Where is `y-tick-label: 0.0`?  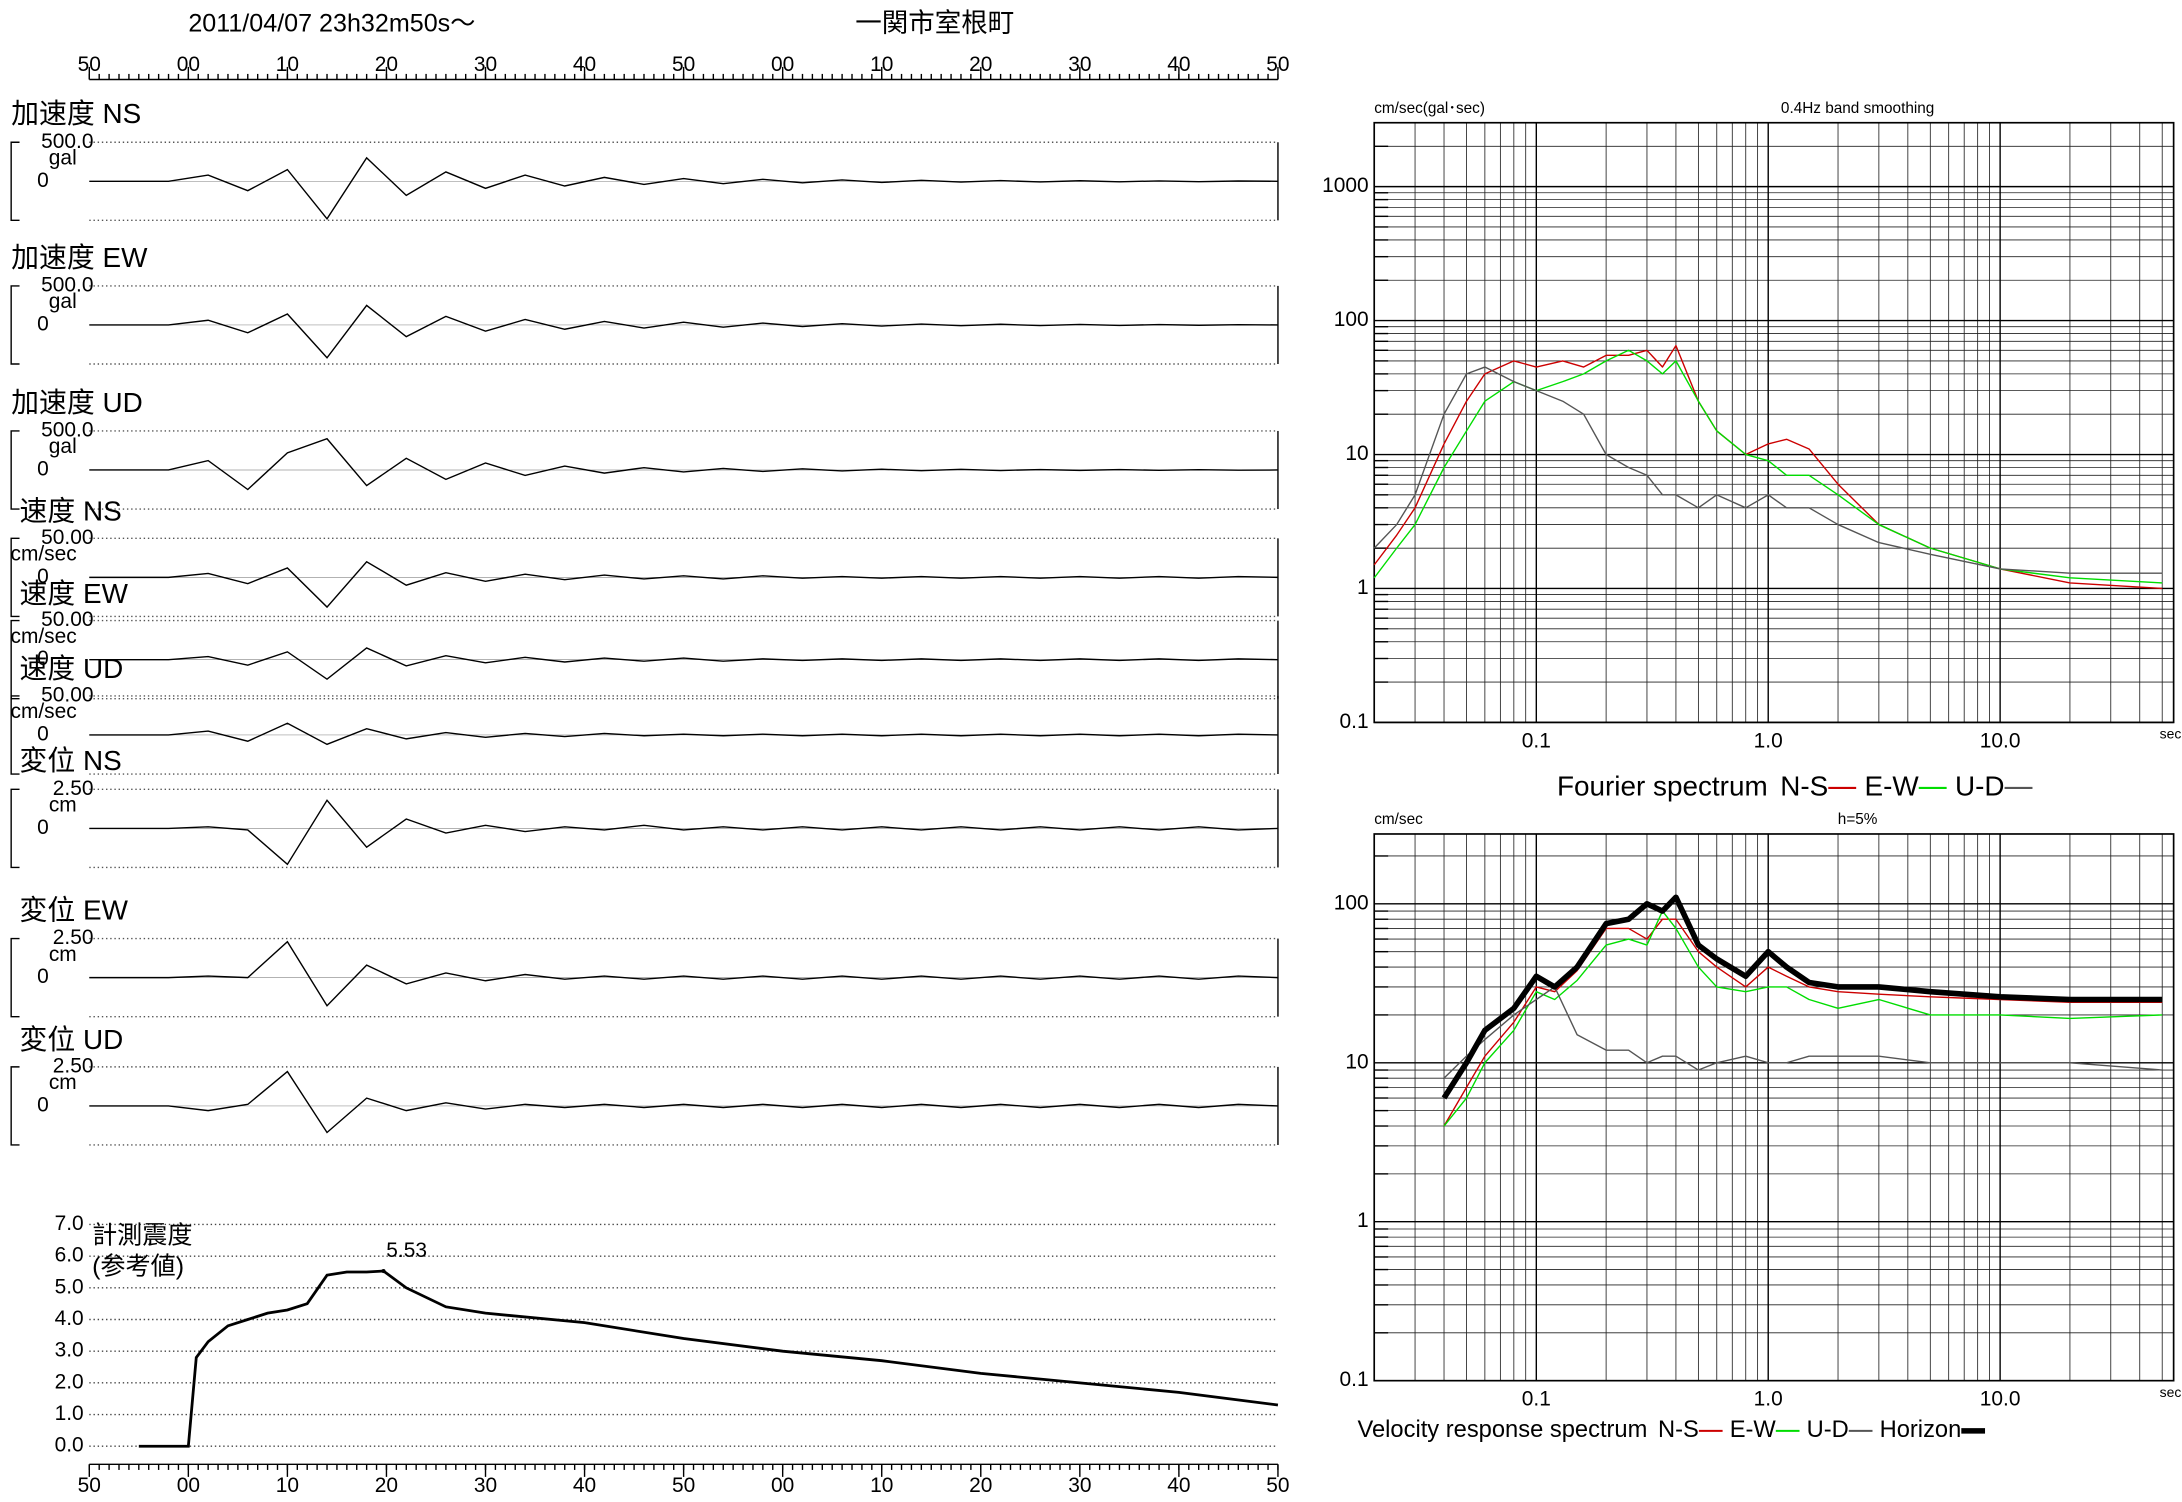 y-tick-label: 0.0 is located at coordinates (69, 1445).